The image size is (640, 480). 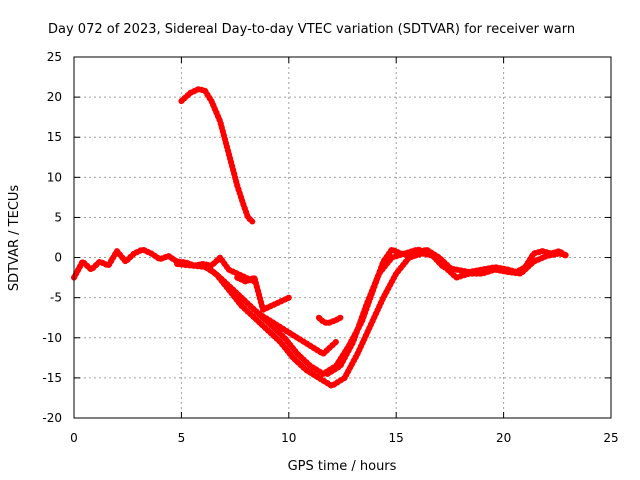 I want to click on y-tick-label: 0, so click(x=58, y=258).